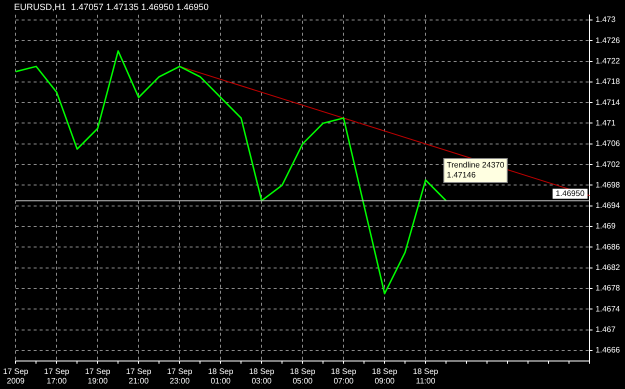 Image resolution: width=625 pixels, height=389 pixels. What do you see at coordinates (303, 376) in the screenshot?
I see `x-tick-label: 18 Sep 05:00` at bounding box center [303, 376].